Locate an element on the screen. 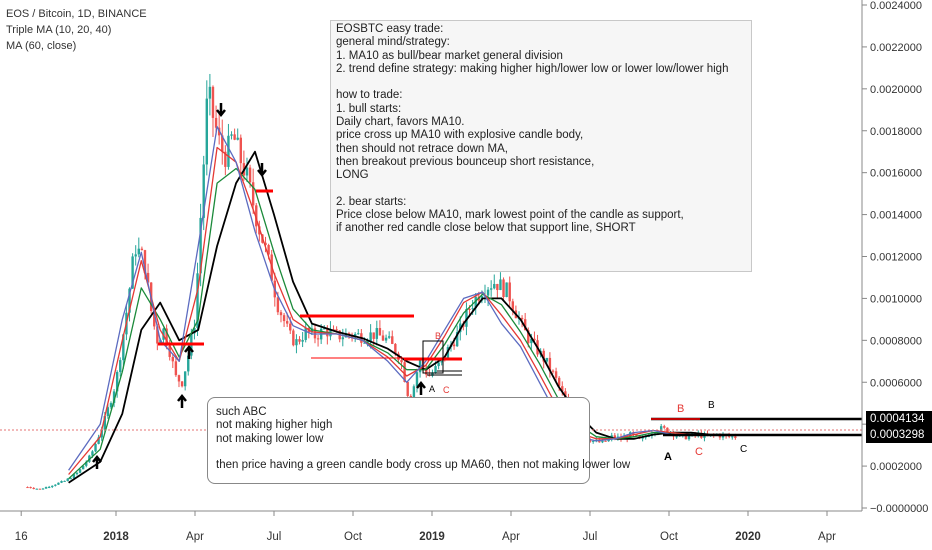 Image resolution: width=932 pixels, height=550 pixels. label-a-small: A is located at coordinates (432, 389).